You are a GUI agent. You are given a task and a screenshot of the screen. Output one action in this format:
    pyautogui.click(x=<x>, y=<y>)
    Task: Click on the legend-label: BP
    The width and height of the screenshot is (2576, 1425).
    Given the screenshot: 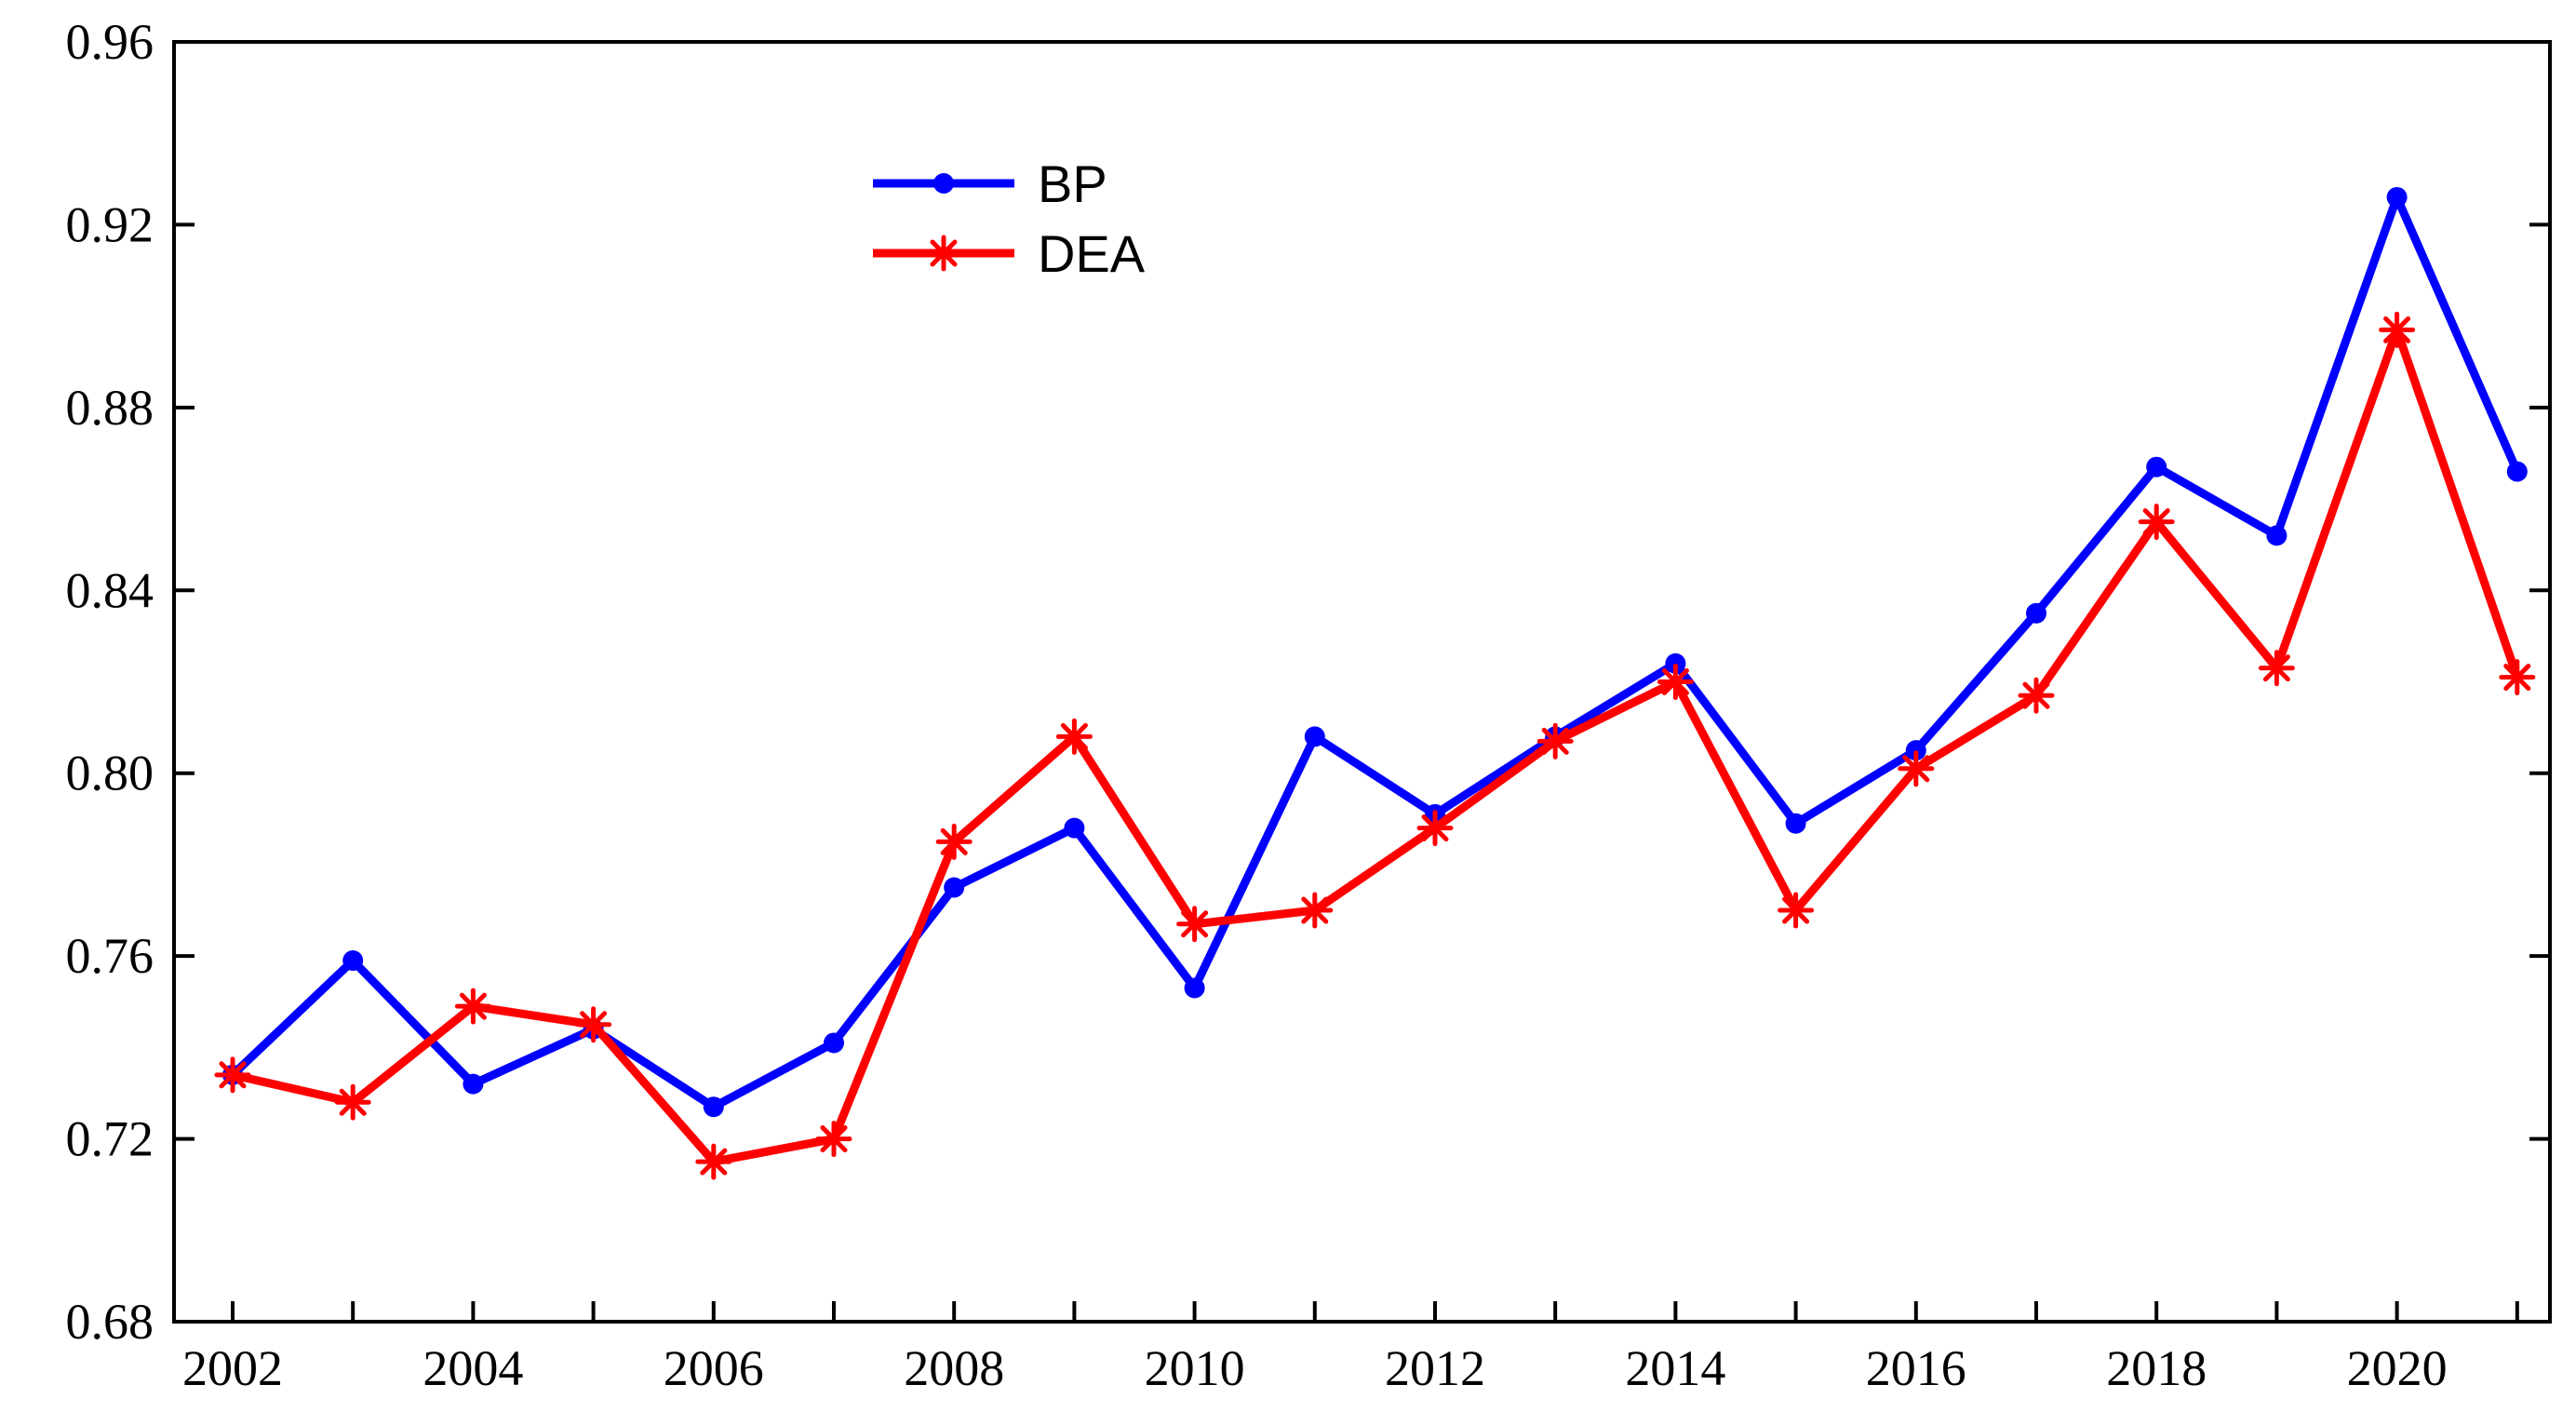 What is the action you would take?
    pyautogui.click(x=1072, y=184)
    